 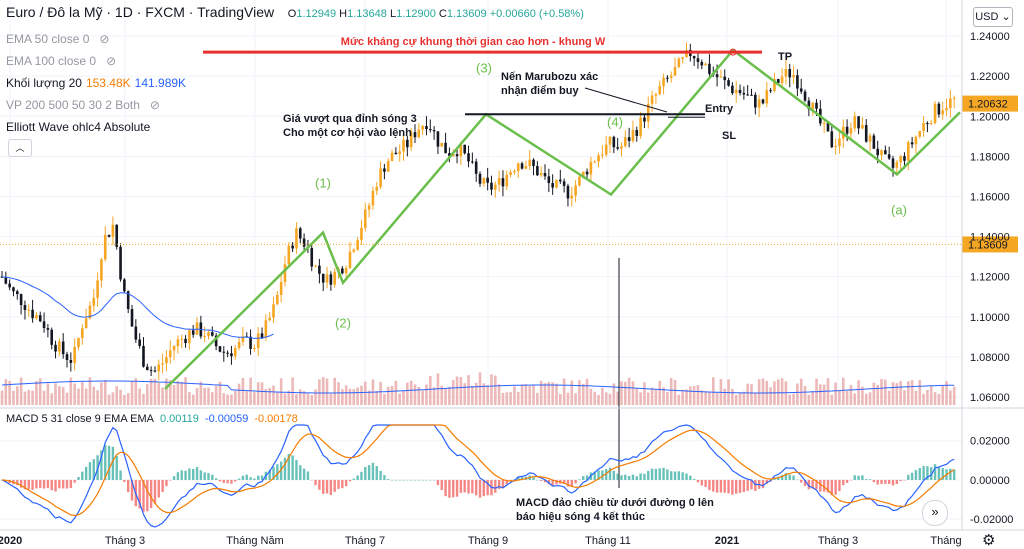 I want to click on y-tick-label: 1.24000, so click(x=990, y=37).